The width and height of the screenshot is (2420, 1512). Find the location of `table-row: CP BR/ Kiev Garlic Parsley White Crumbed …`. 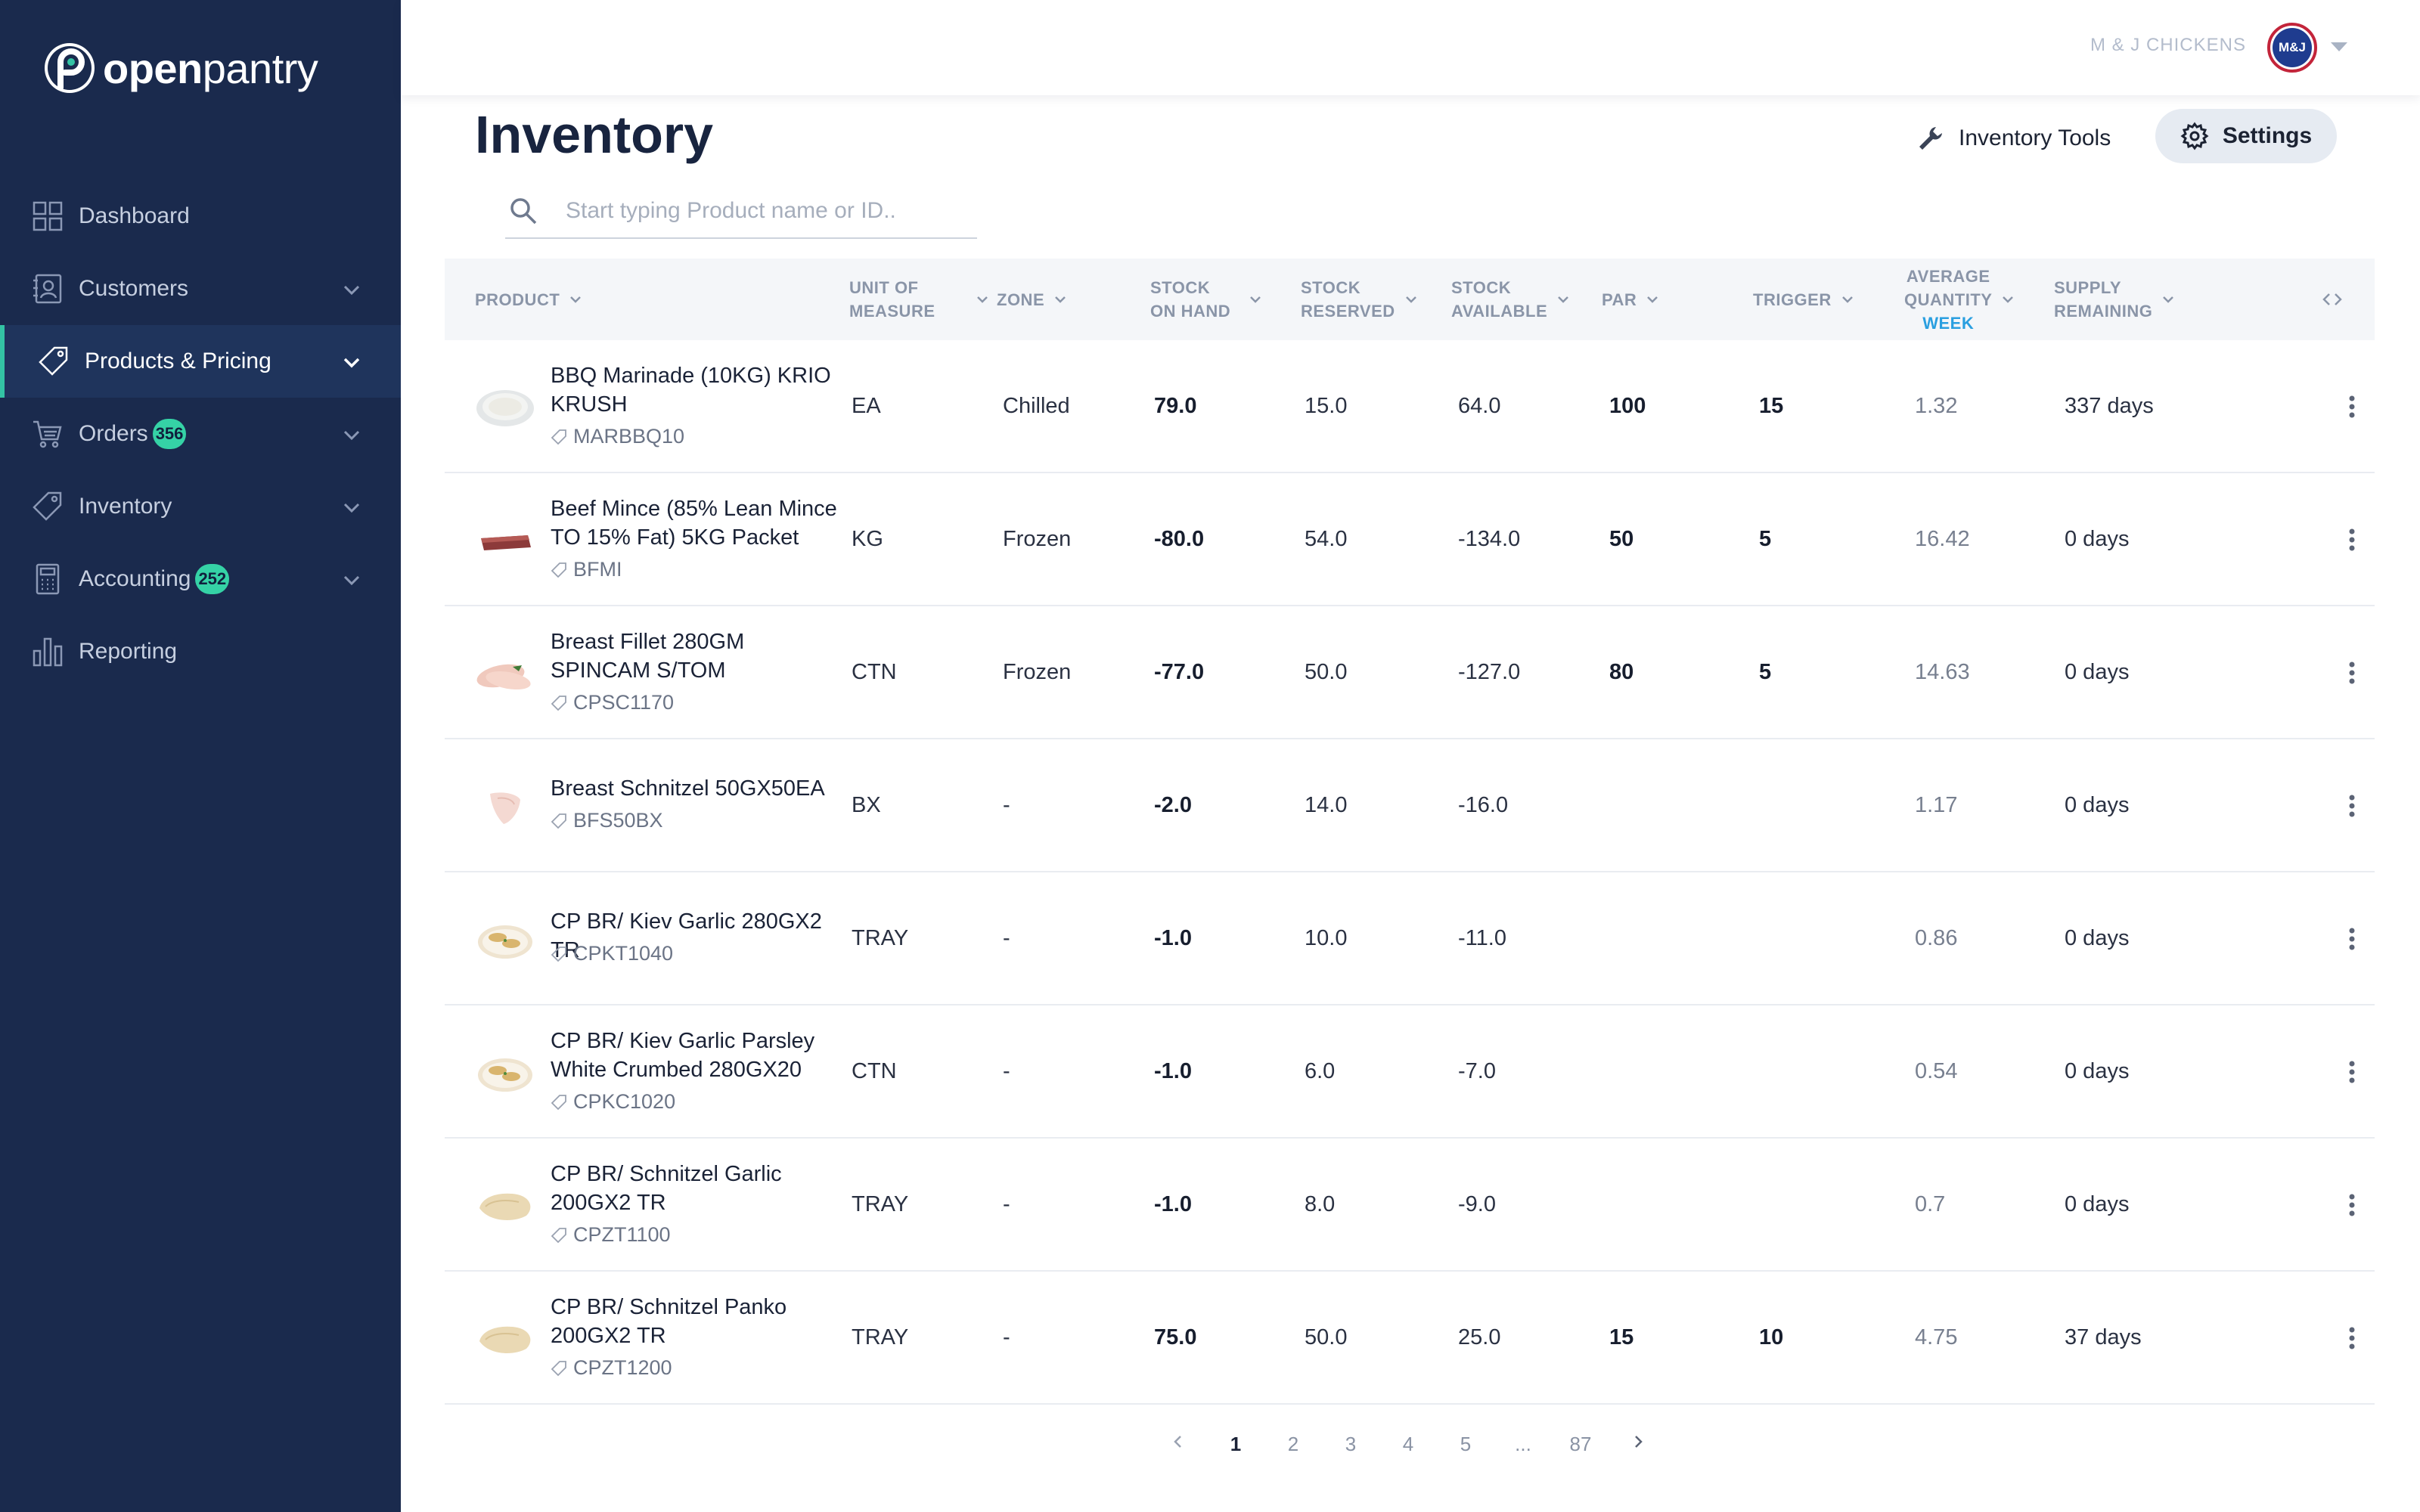

table-row: CP BR/ Kiev Garlic Parsley White Crumbed … is located at coordinates (1410, 1072).